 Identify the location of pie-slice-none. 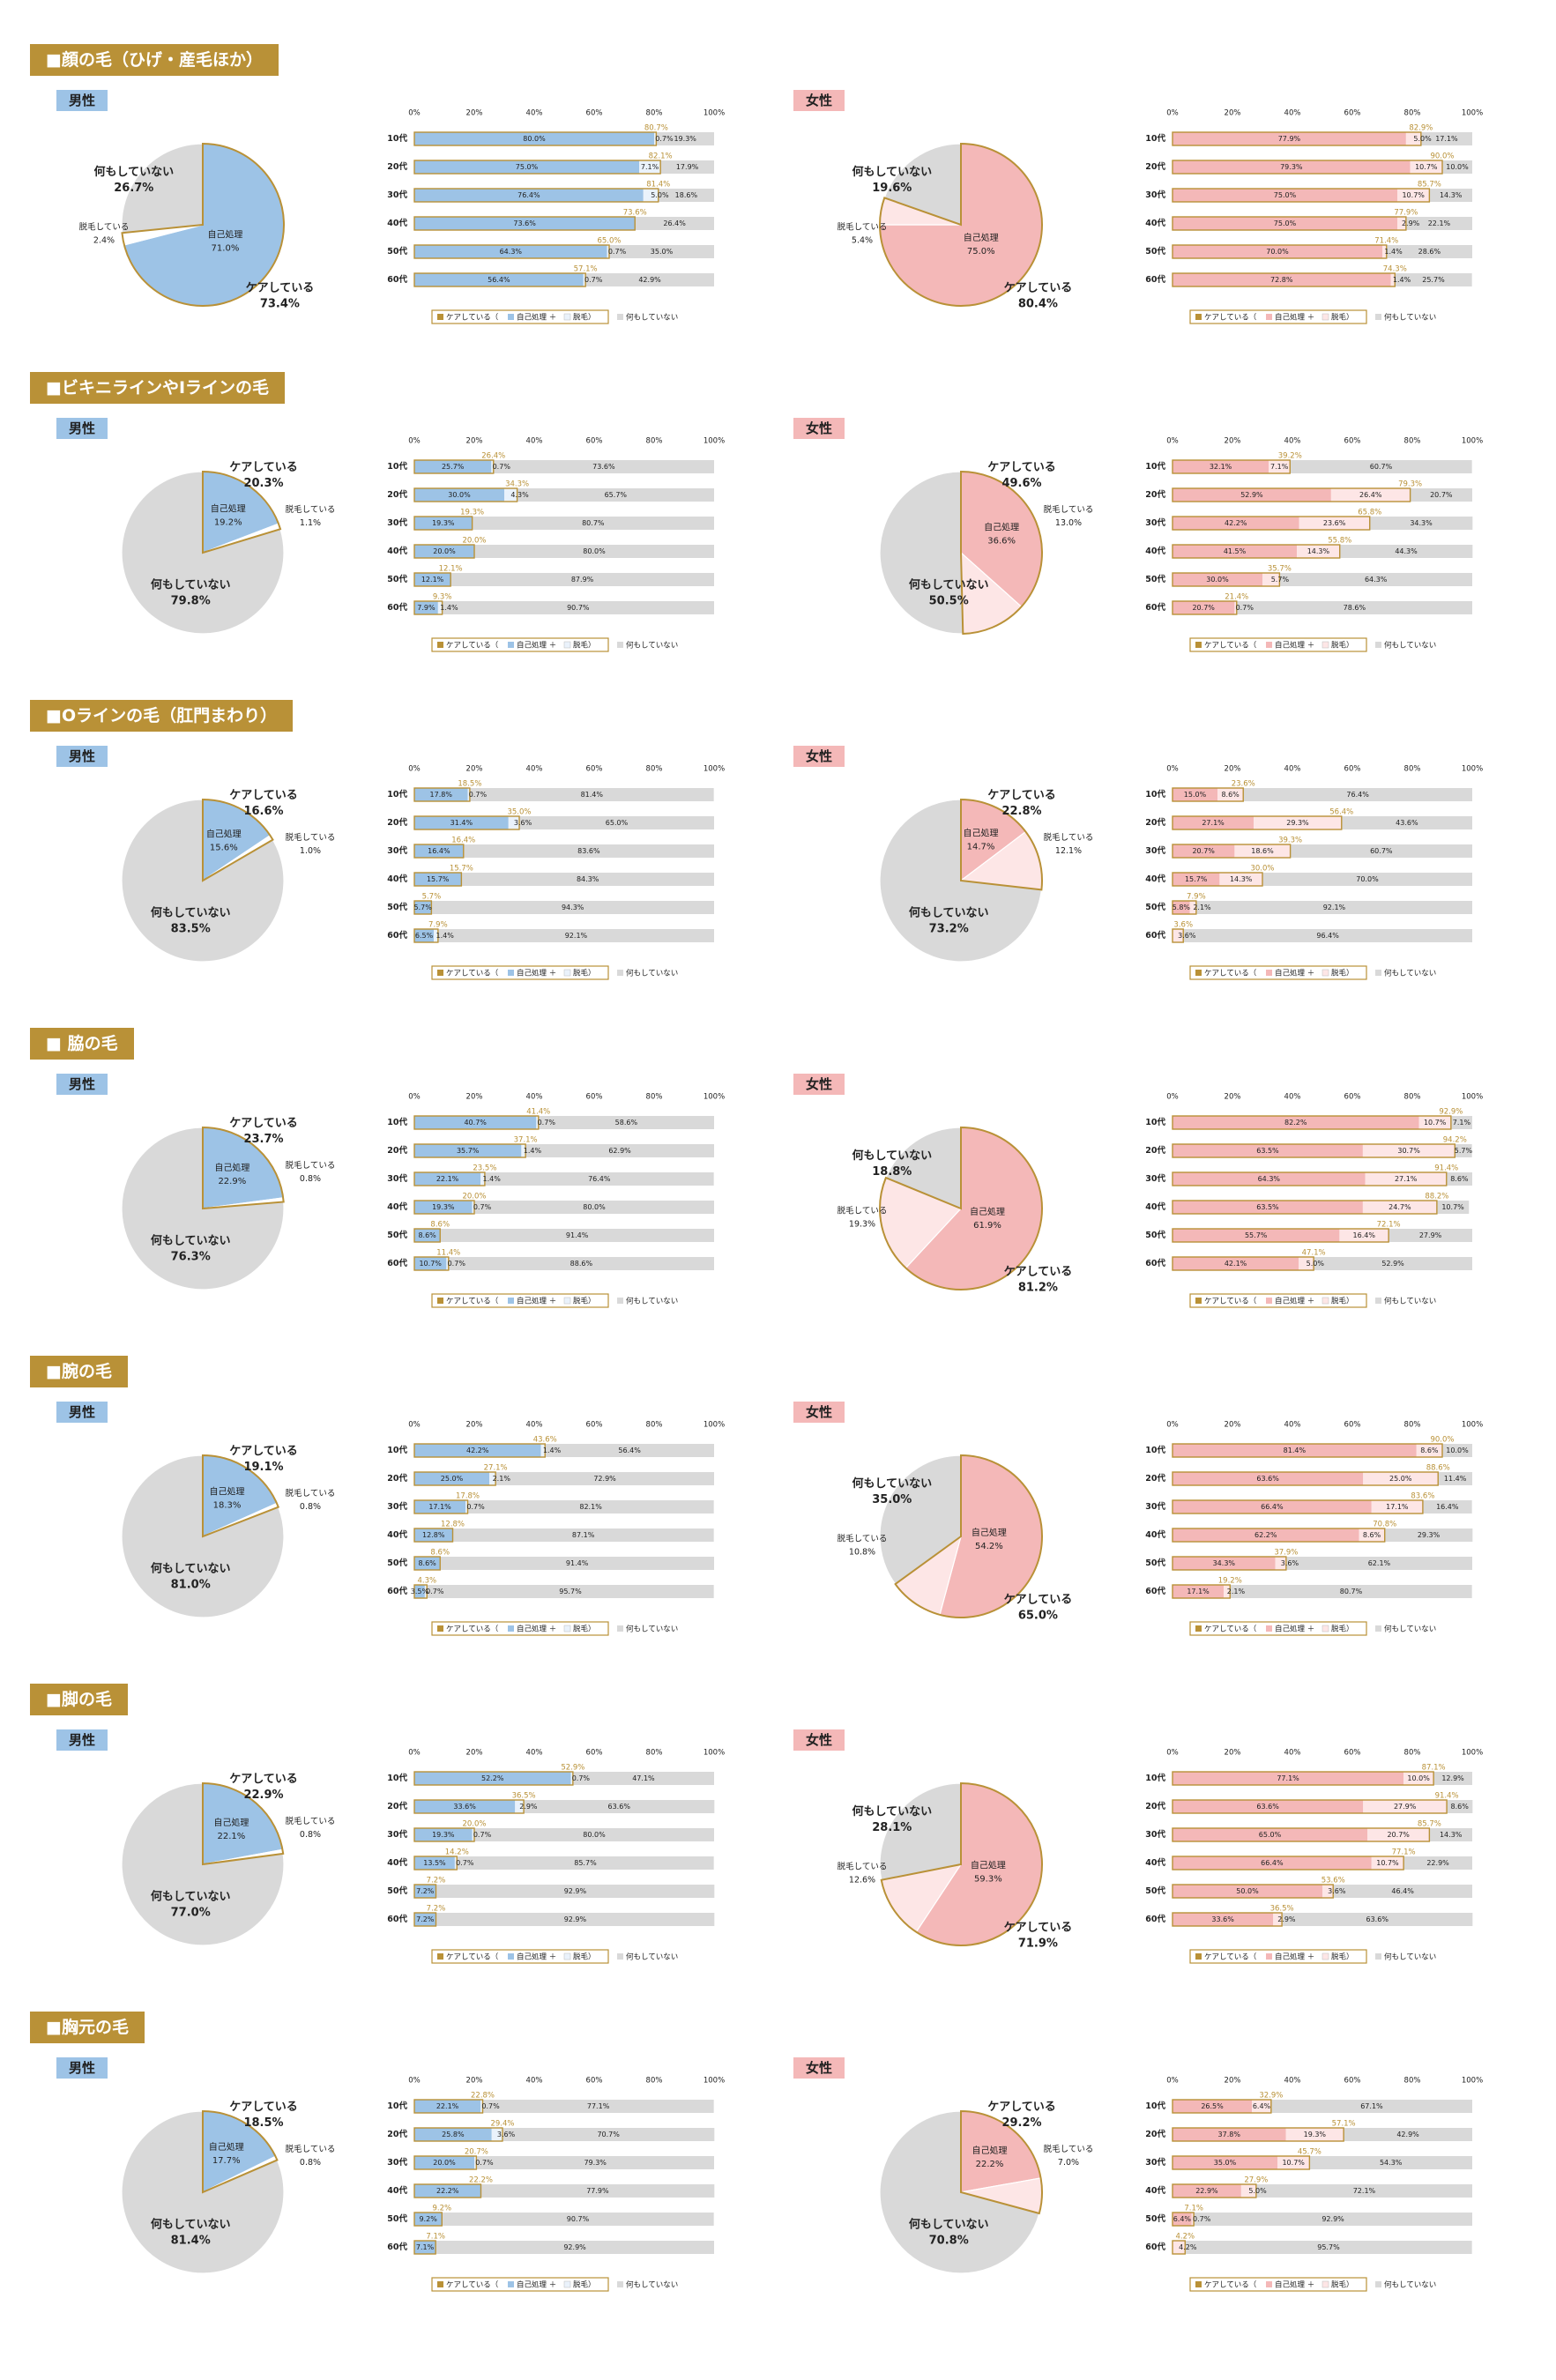
(921, 1831).